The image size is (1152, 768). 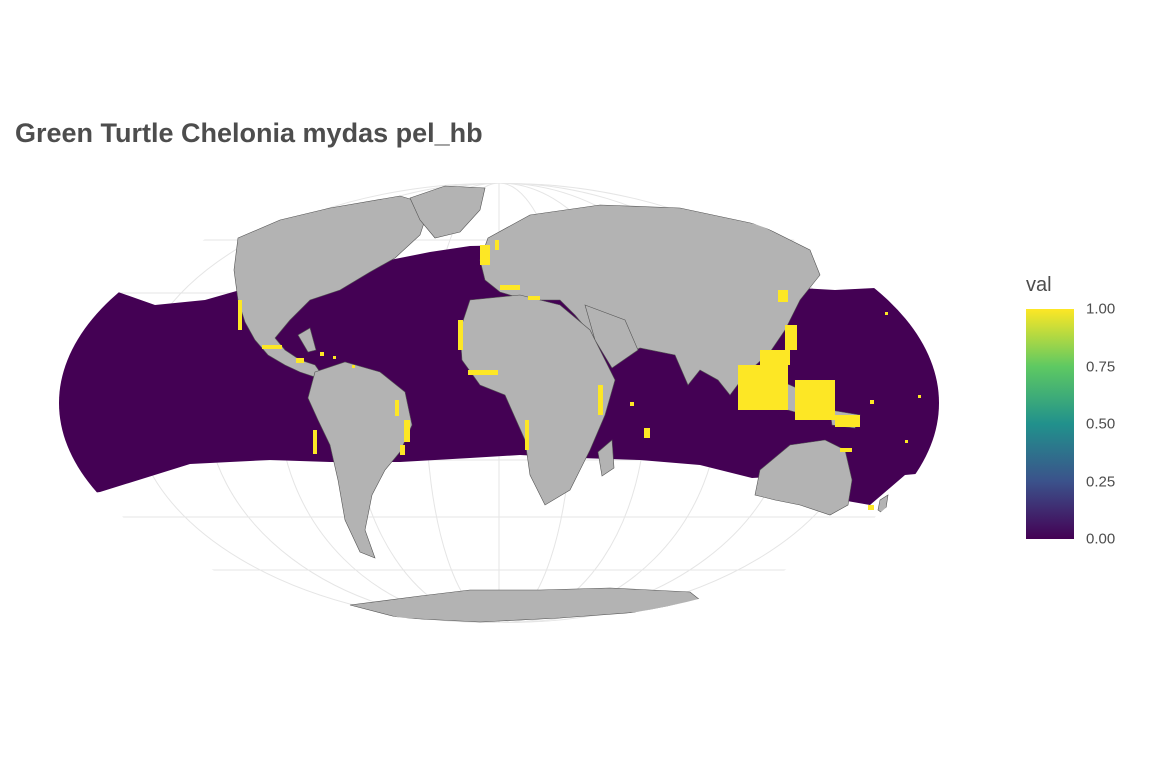 What do you see at coordinates (1101, 539) in the screenshot?
I see `legend-tick-0-00: 0.00` at bounding box center [1101, 539].